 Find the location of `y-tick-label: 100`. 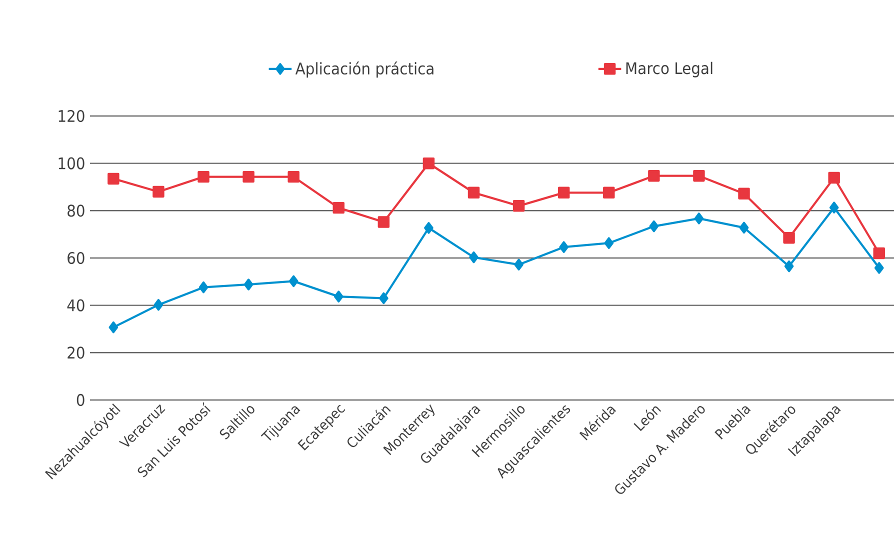

y-tick-label: 100 is located at coordinates (71, 163).